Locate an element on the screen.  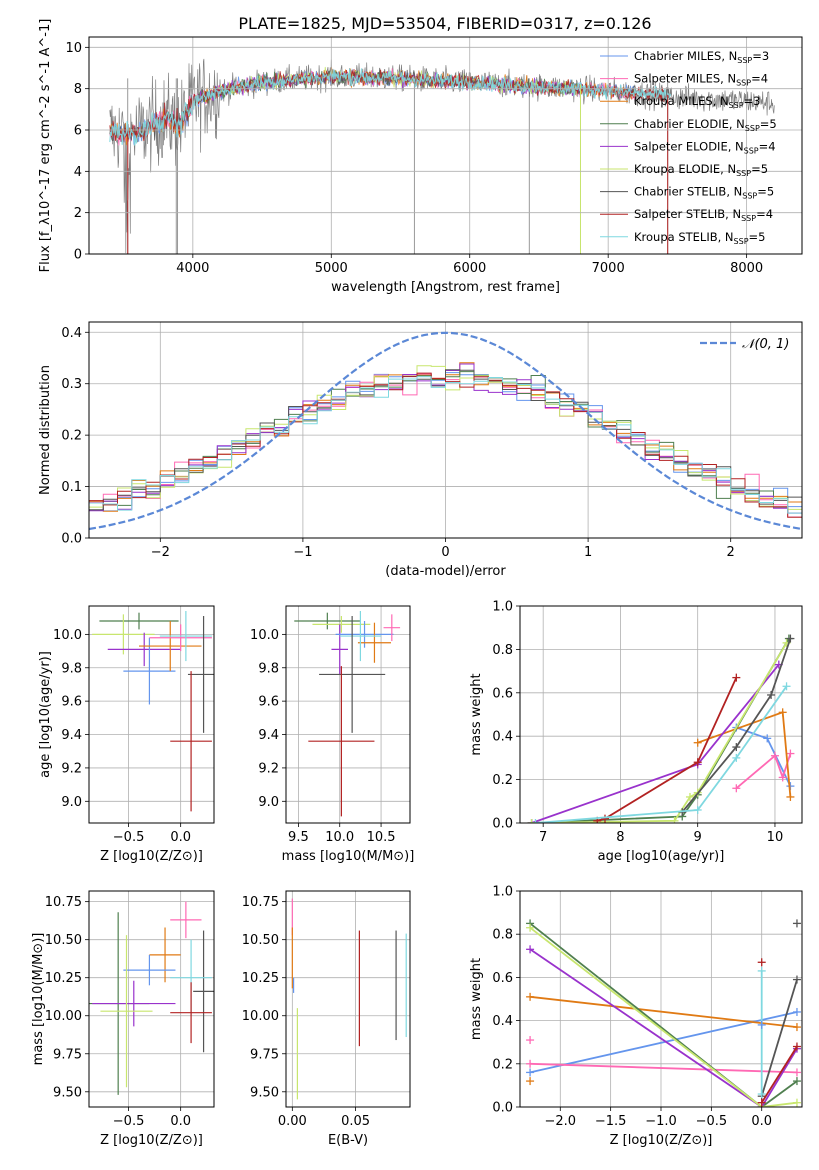
legend-label-main: Salpeter MILES, N is located at coordinates (685, 79).